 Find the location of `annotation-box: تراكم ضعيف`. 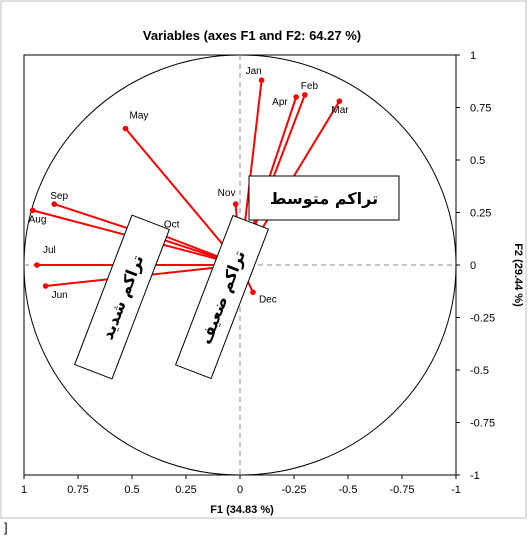

annotation-box: تراكم ضعيف is located at coordinates (222, 297).